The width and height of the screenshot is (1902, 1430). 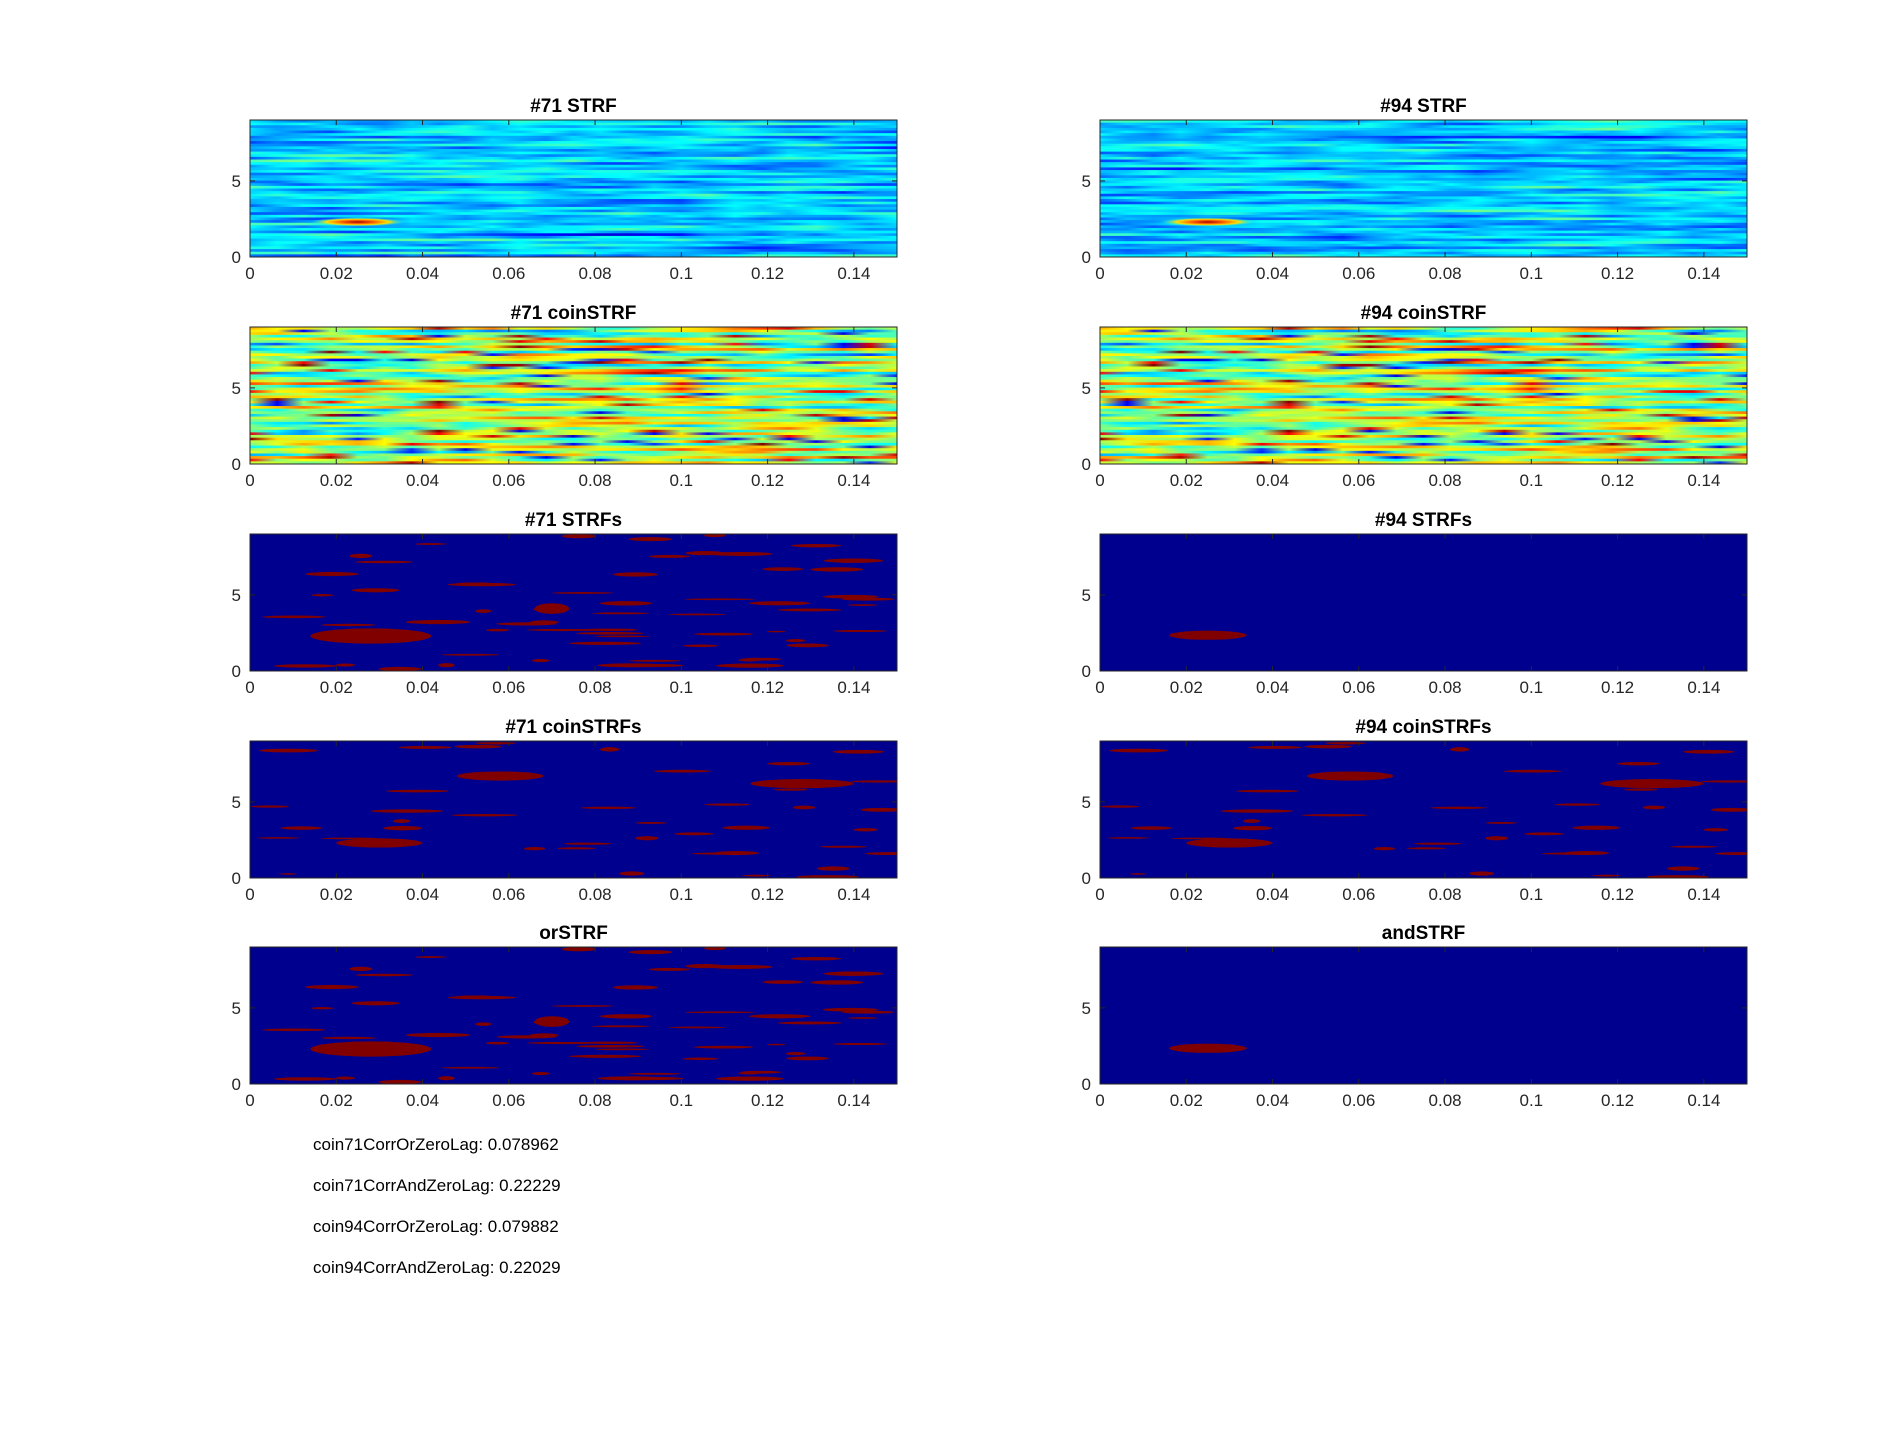 I want to click on subplot-4: #71 STRFs 0 0.02 0.04 0.06 0.08 0.1 0.12 0.14 0 5, so click(x=565, y=603).